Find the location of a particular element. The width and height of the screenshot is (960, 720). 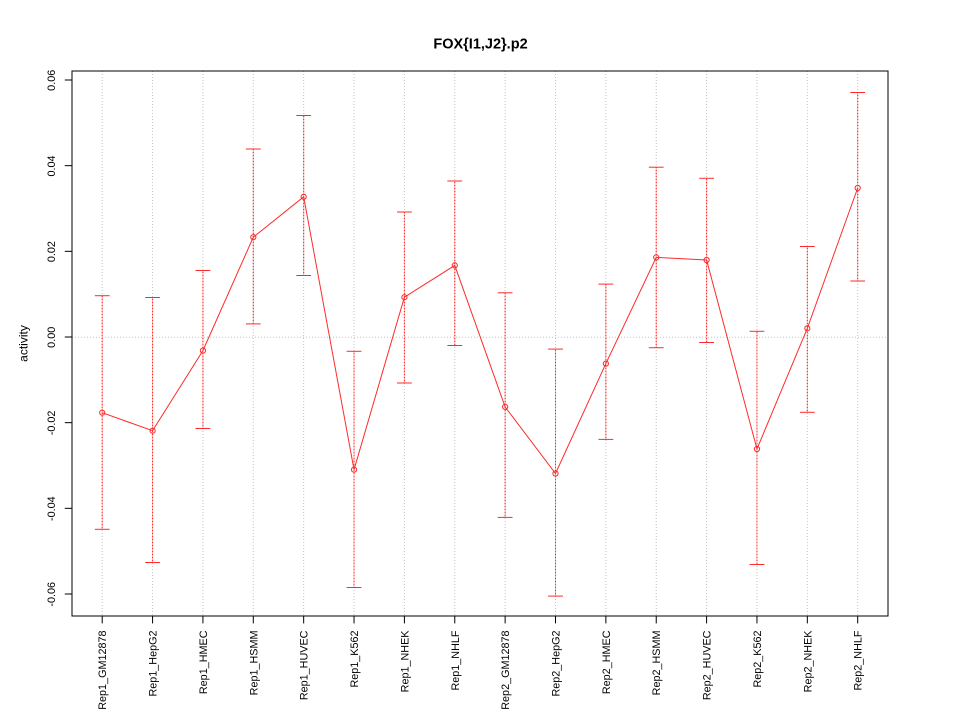

svg-text: Rep1_K562 is located at coordinates (355, 659).